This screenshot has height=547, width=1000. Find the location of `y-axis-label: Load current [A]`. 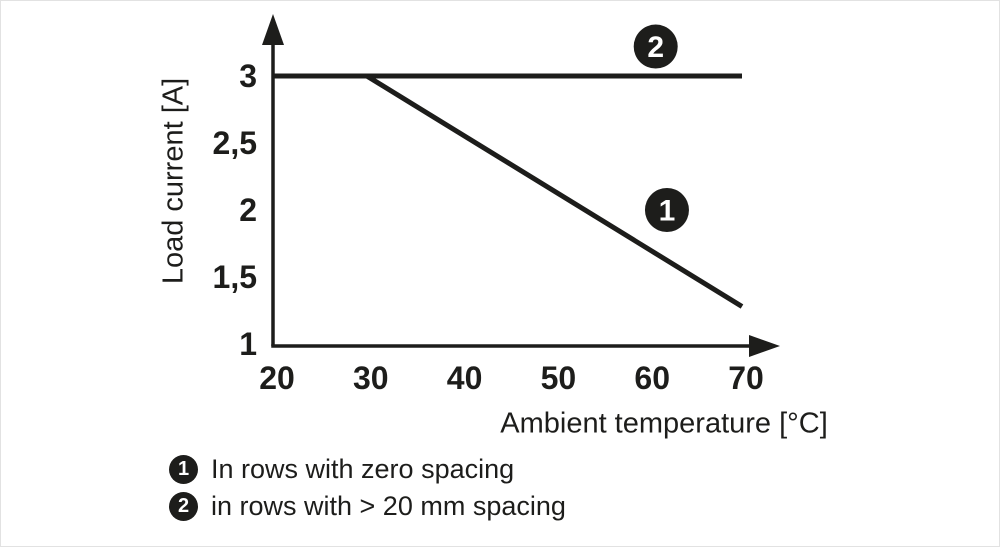

y-axis-label: Load current [A] is located at coordinates (173, 181).